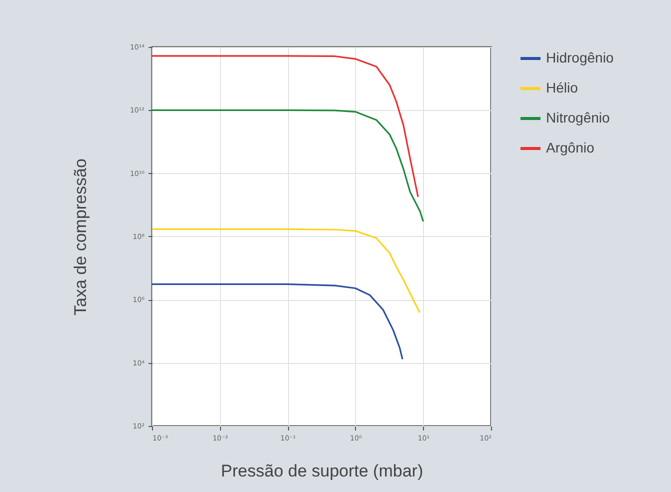 Image resolution: width=671 pixels, height=492 pixels. I want to click on legend-label: Nitrogênio, so click(578, 118).